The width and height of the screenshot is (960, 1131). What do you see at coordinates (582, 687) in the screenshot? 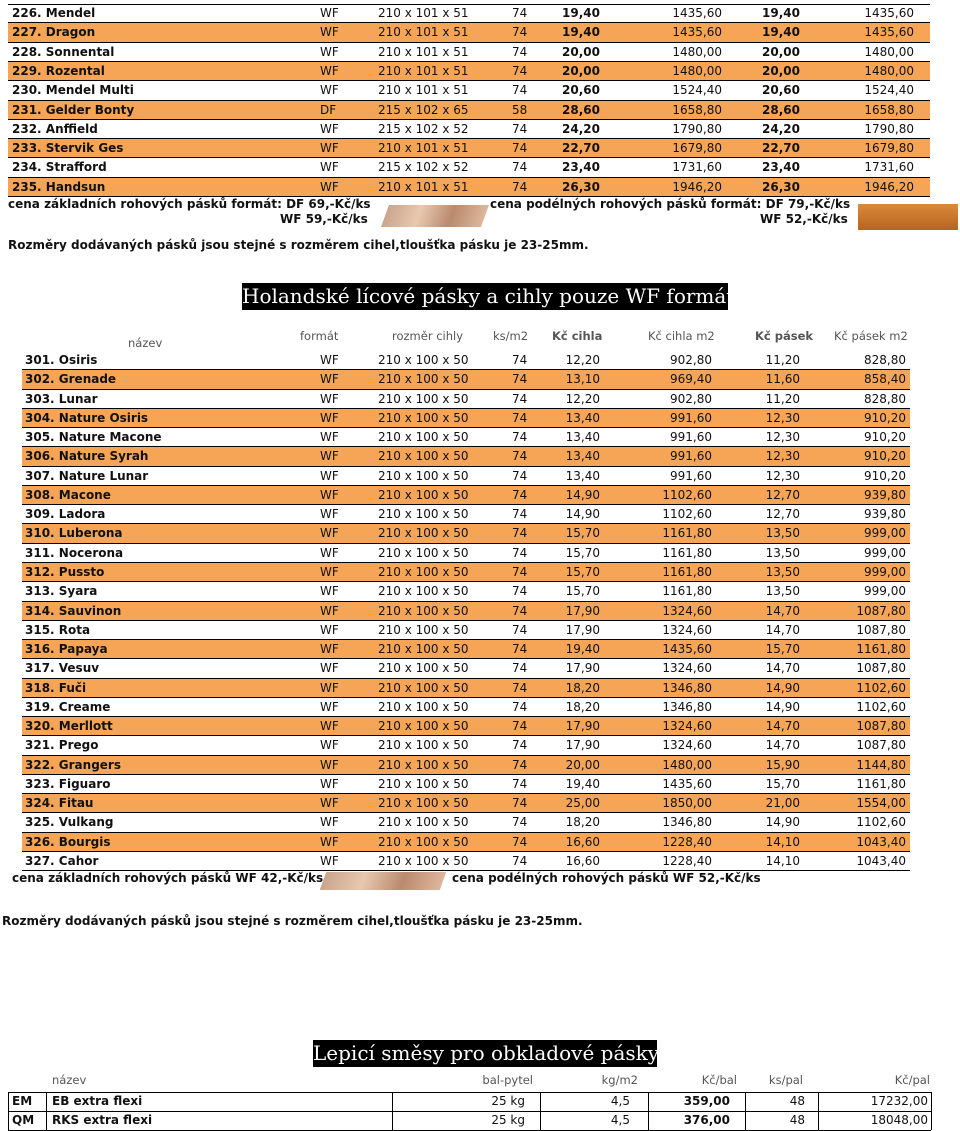
I see `table-cell: 18,20` at bounding box center [582, 687].